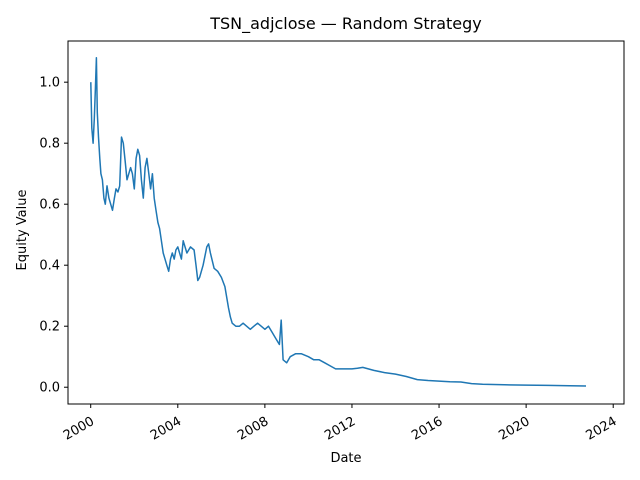 The width and height of the screenshot is (640, 480). I want to click on y-tick-label: 0.4, so click(49, 266).